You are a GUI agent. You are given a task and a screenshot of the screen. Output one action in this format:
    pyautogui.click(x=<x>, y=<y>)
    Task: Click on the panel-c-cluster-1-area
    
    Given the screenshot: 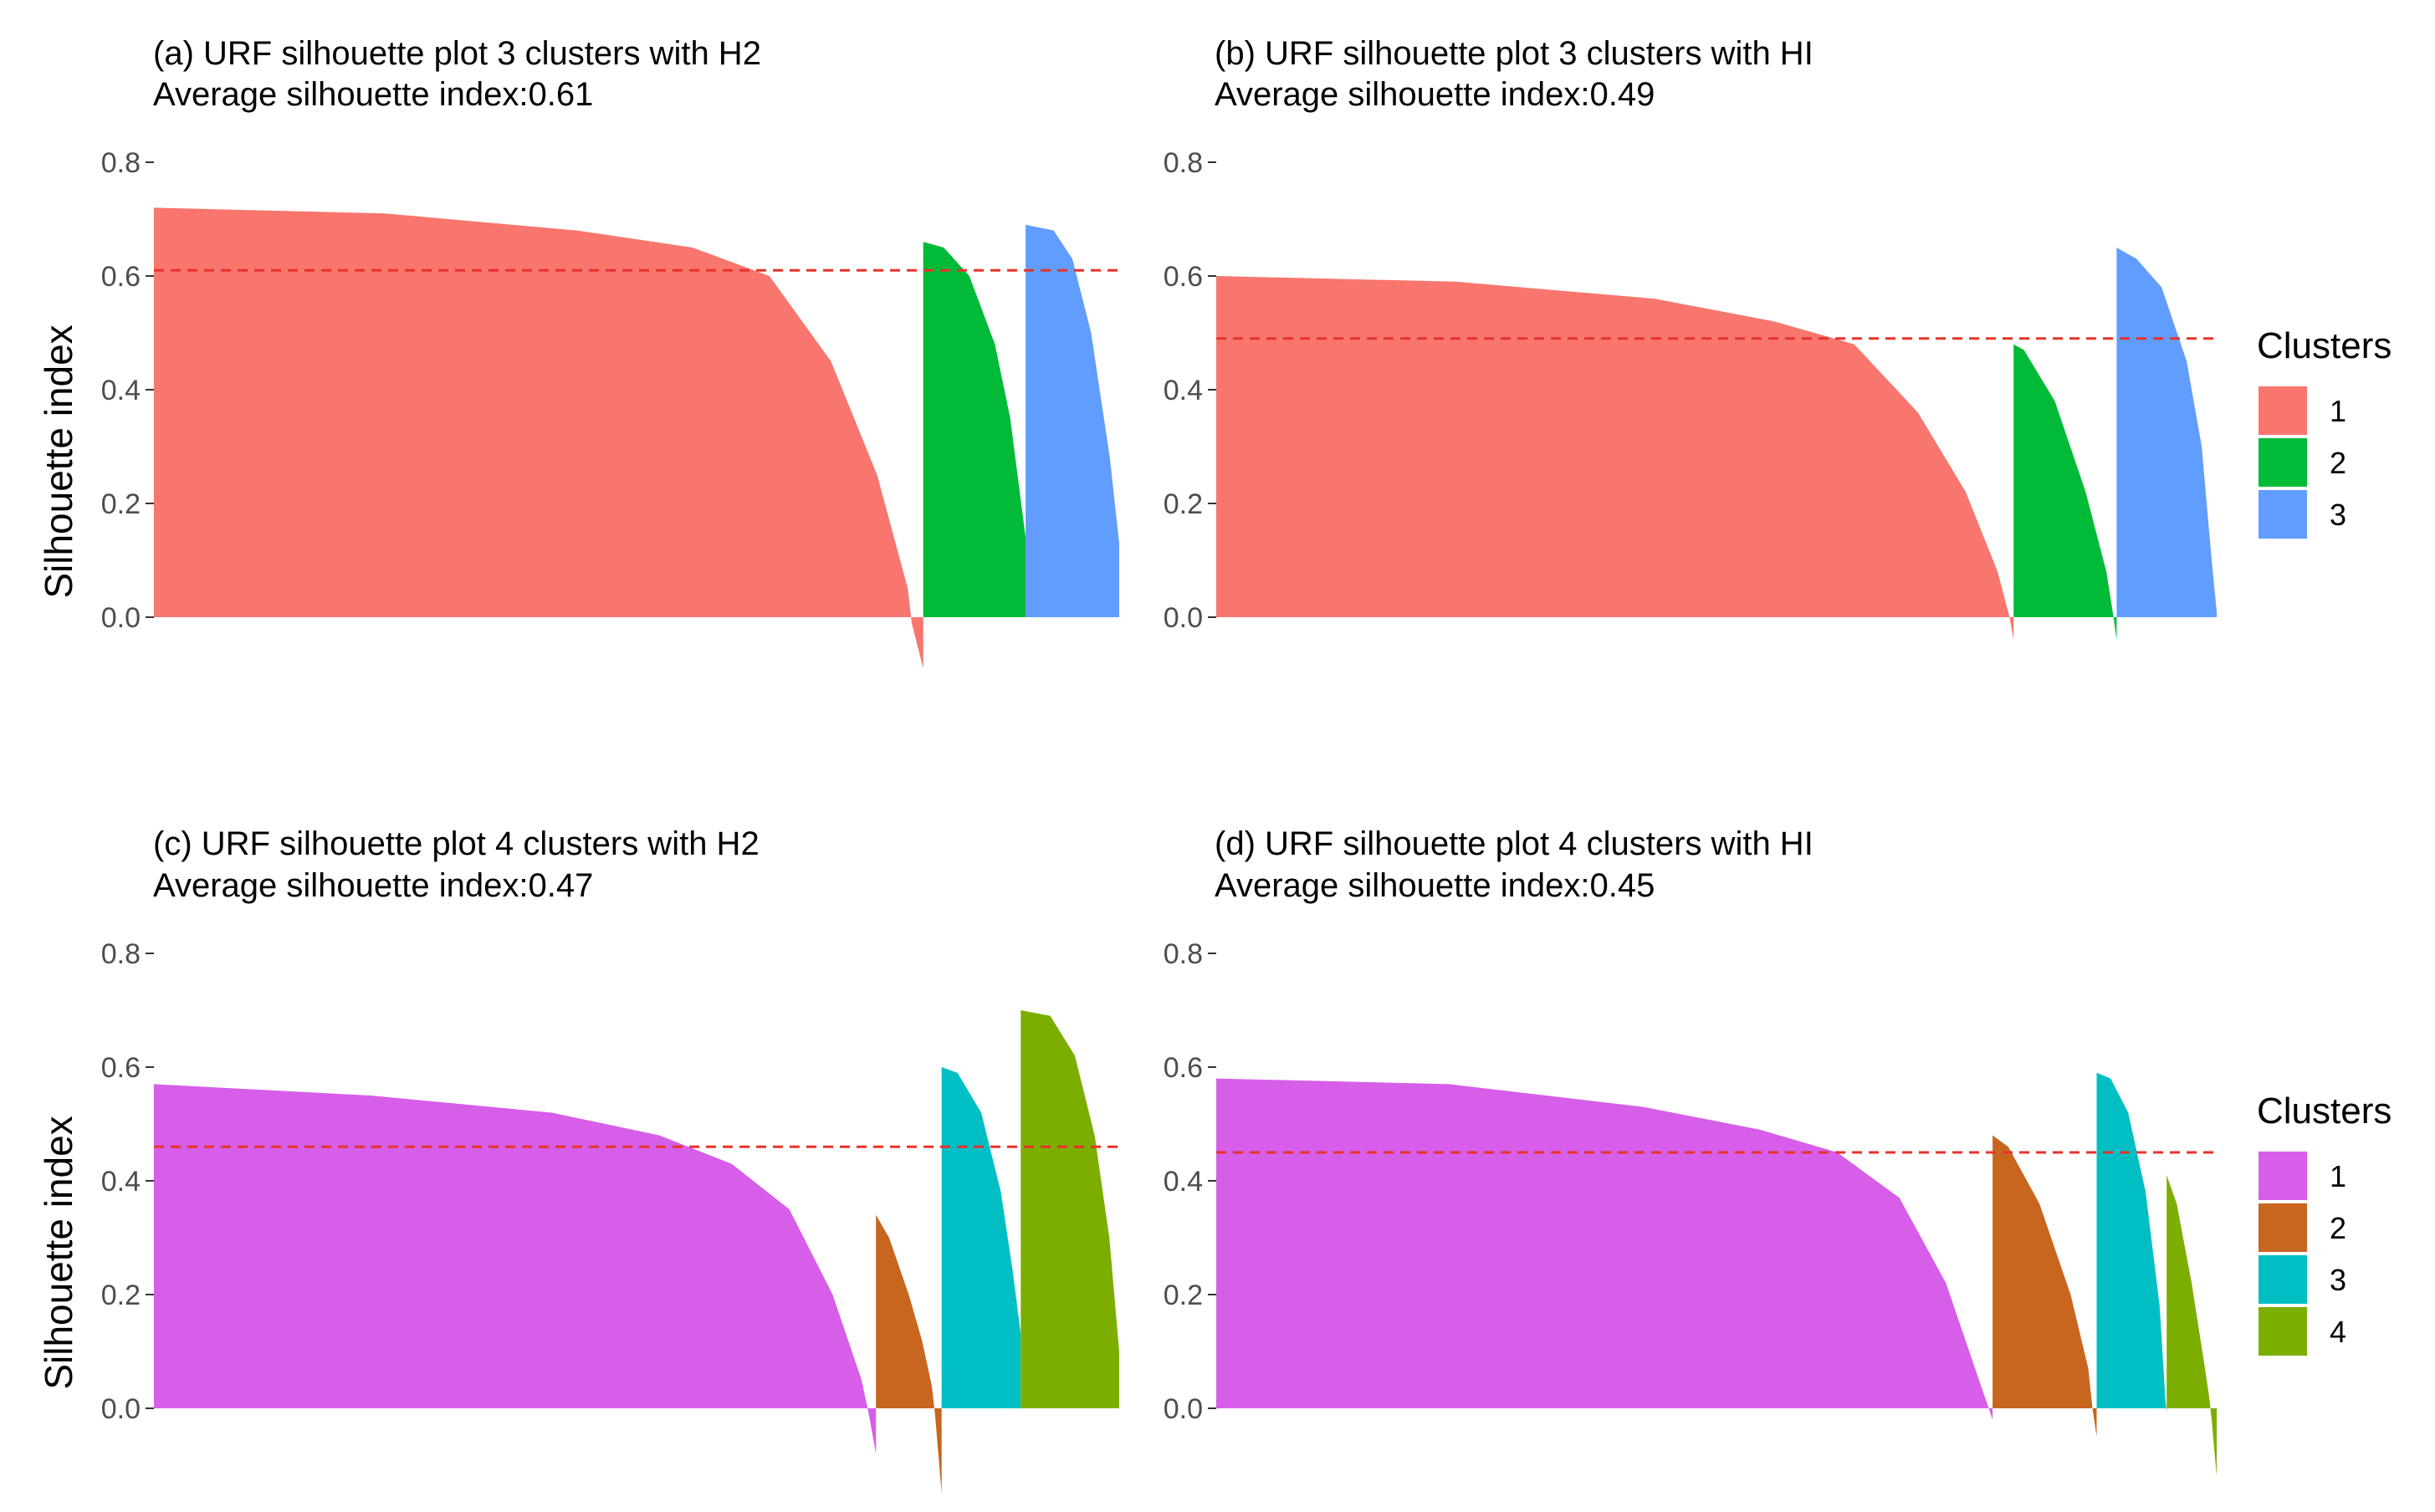 What is the action you would take?
    pyautogui.click(x=515, y=1269)
    